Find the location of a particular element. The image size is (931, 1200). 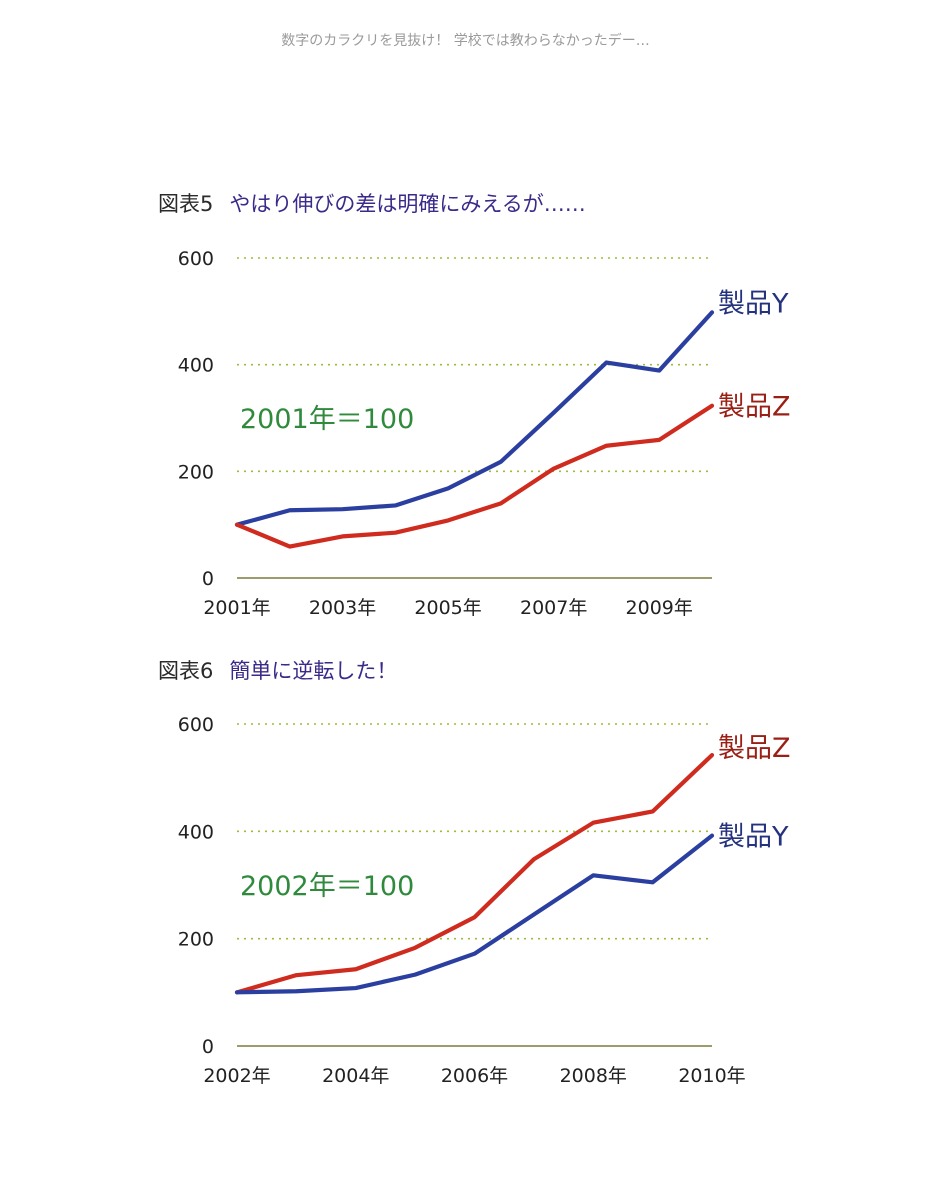

figure-6-title: 図表6 簡単に逆転した！ is located at coordinates (277, 670).